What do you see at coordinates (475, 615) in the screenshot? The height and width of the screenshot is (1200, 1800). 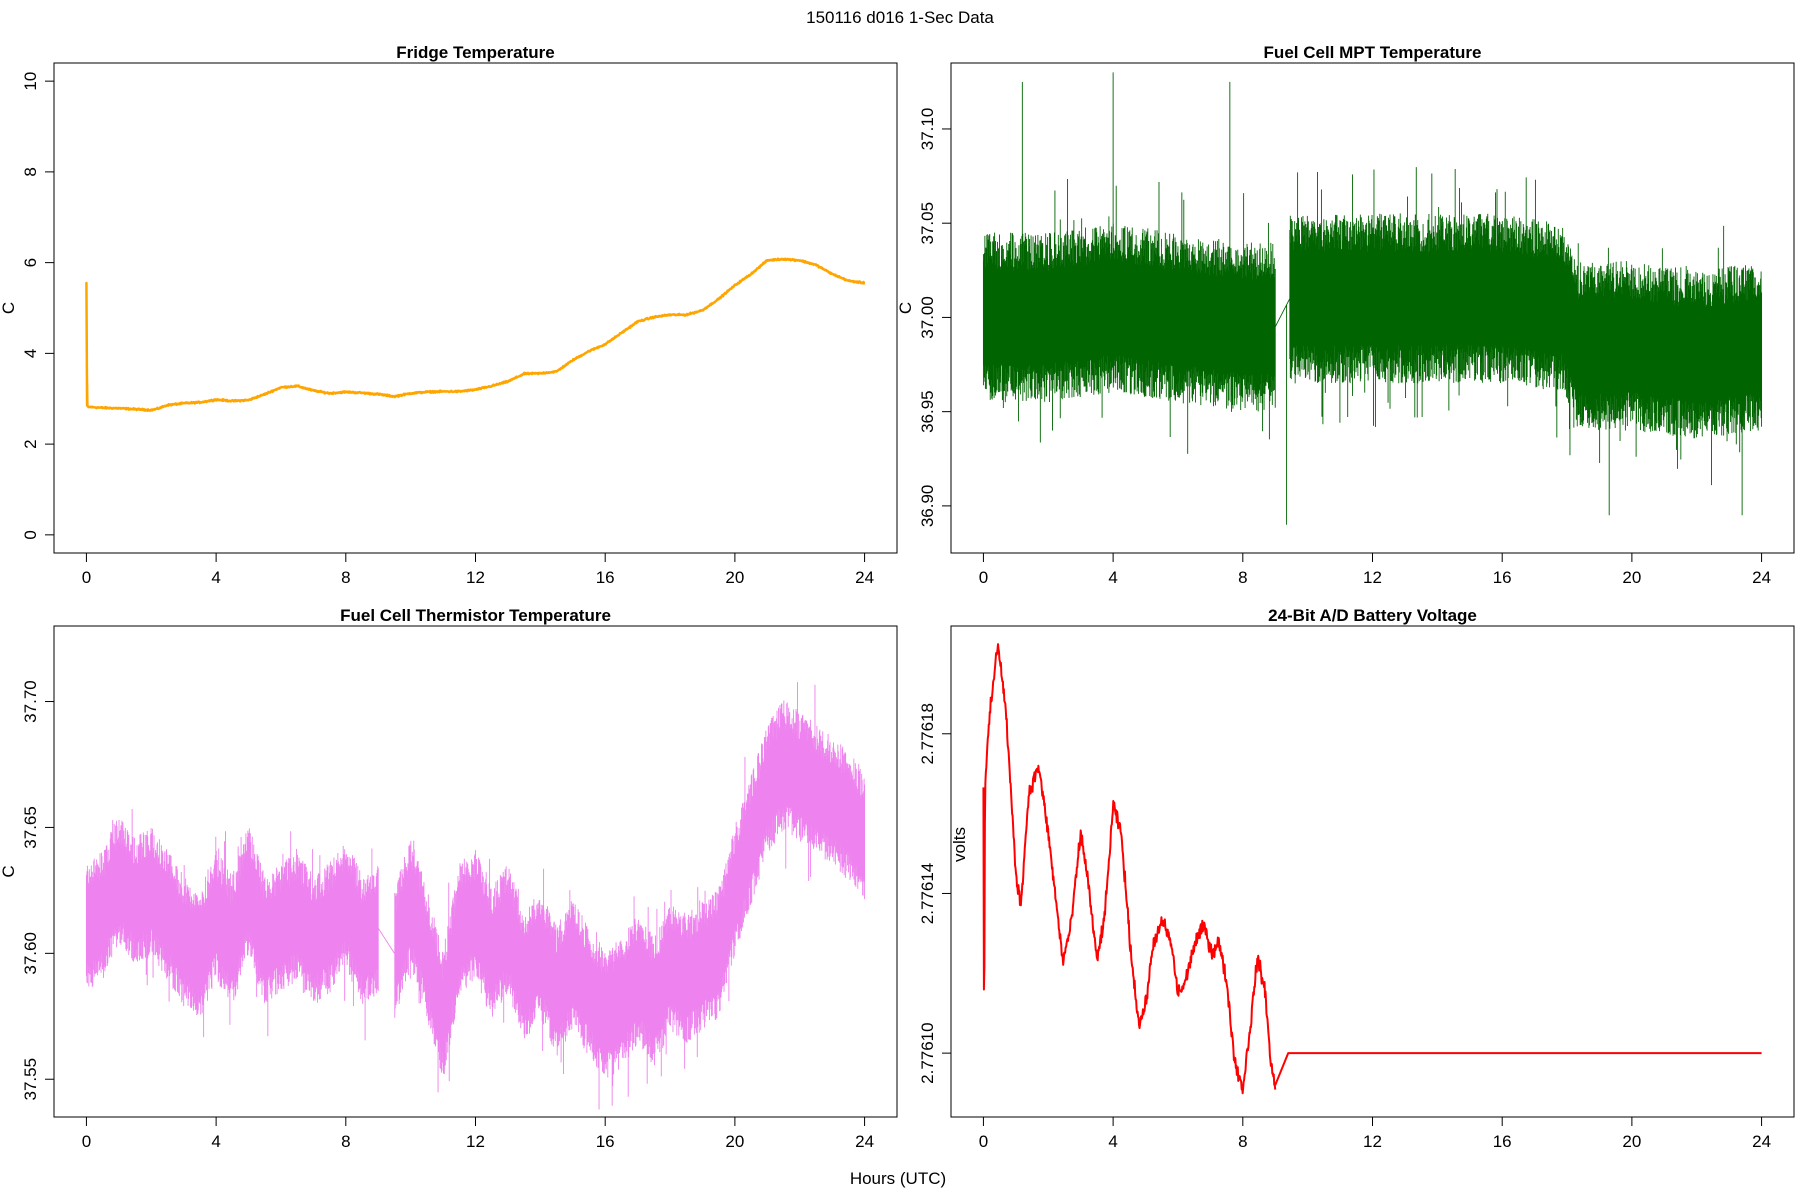 I see `panel-title: Fuel Cell Thermistor Temperature` at bounding box center [475, 615].